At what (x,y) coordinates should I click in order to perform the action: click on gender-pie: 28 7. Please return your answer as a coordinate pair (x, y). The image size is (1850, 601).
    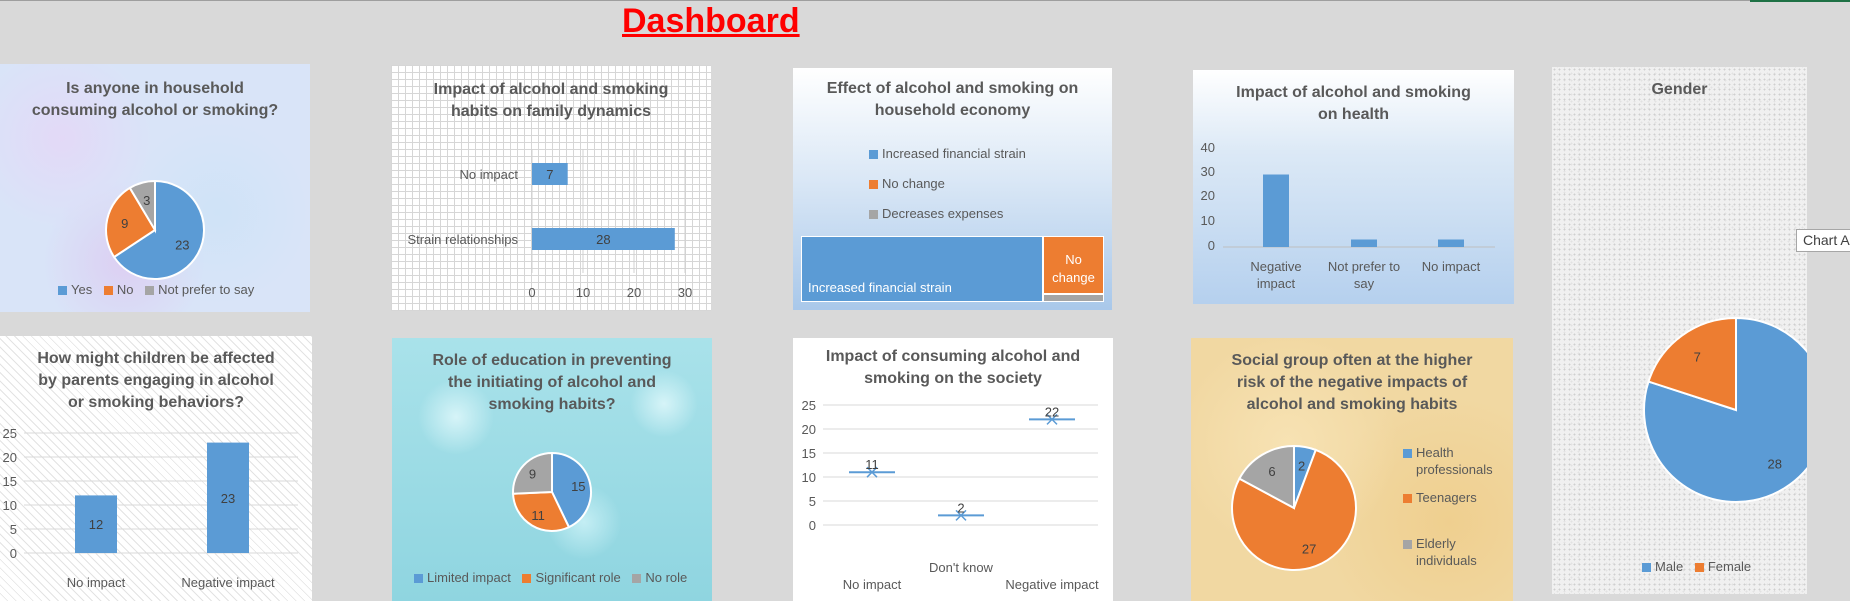
    Looking at the image, I should click on (1725, 409).